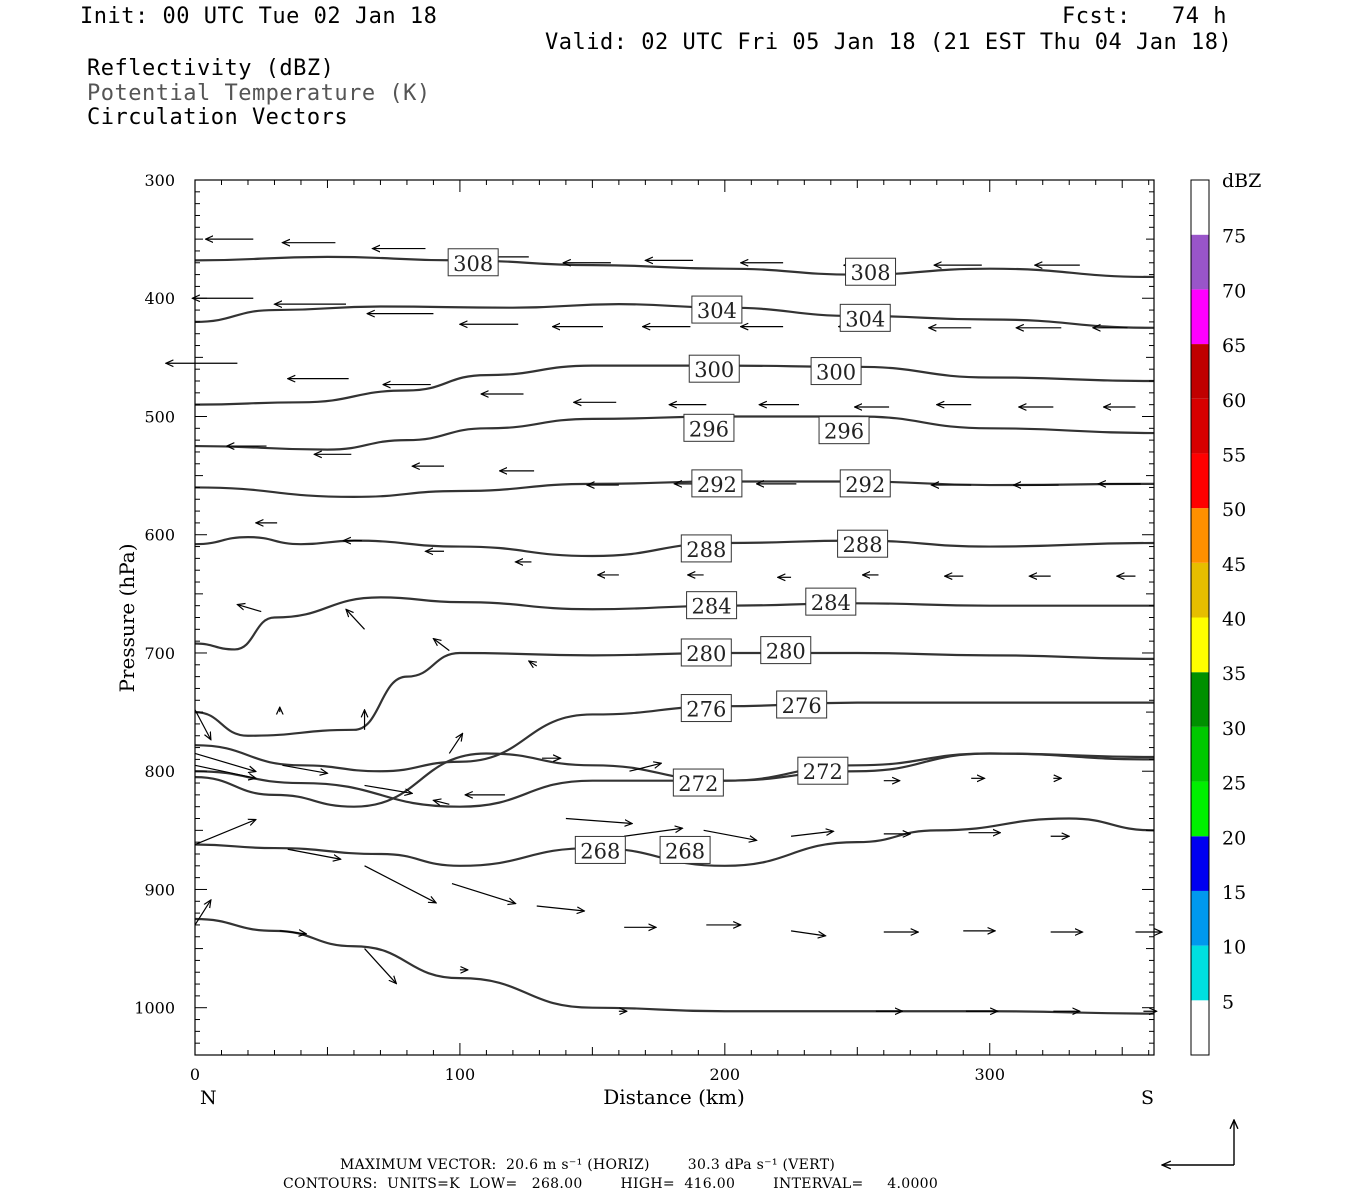 The width and height of the screenshot is (1350, 1200). What do you see at coordinates (802, 706) in the screenshot?
I see `contour-label: 276` at bounding box center [802, 706].